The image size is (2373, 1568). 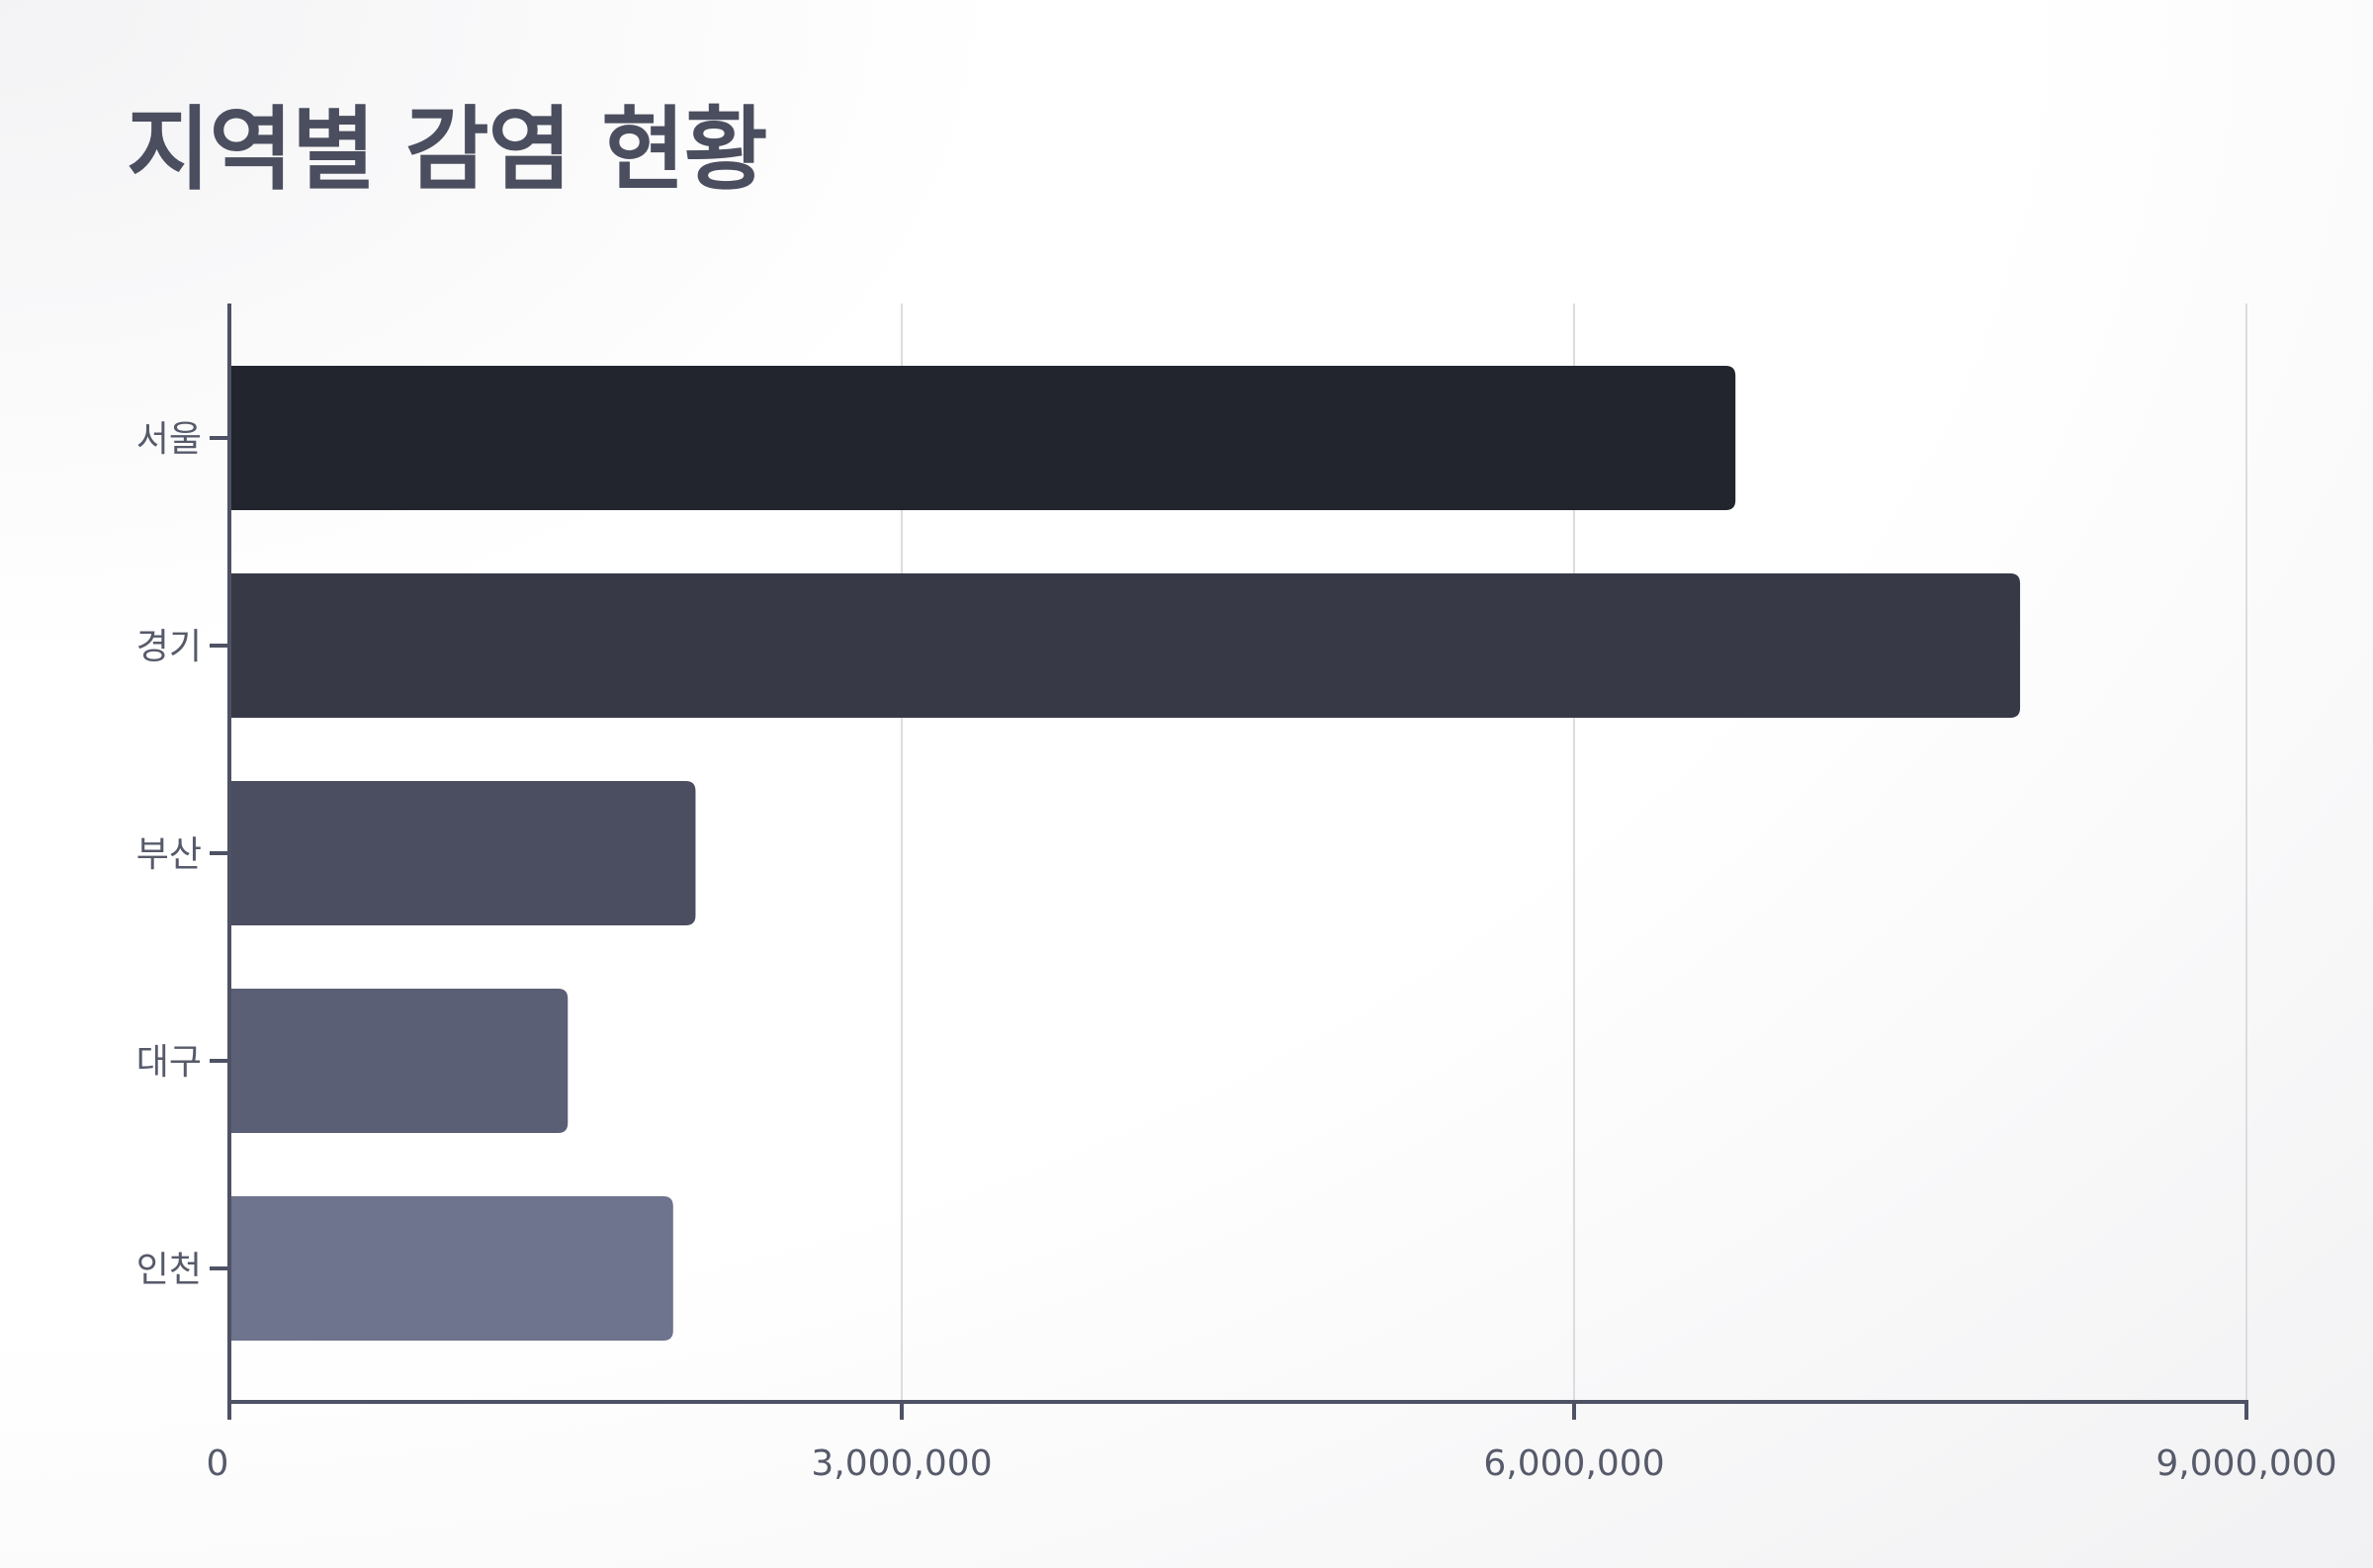 I want to click on y-tick-label: 경기, so click(x=169, y=647).